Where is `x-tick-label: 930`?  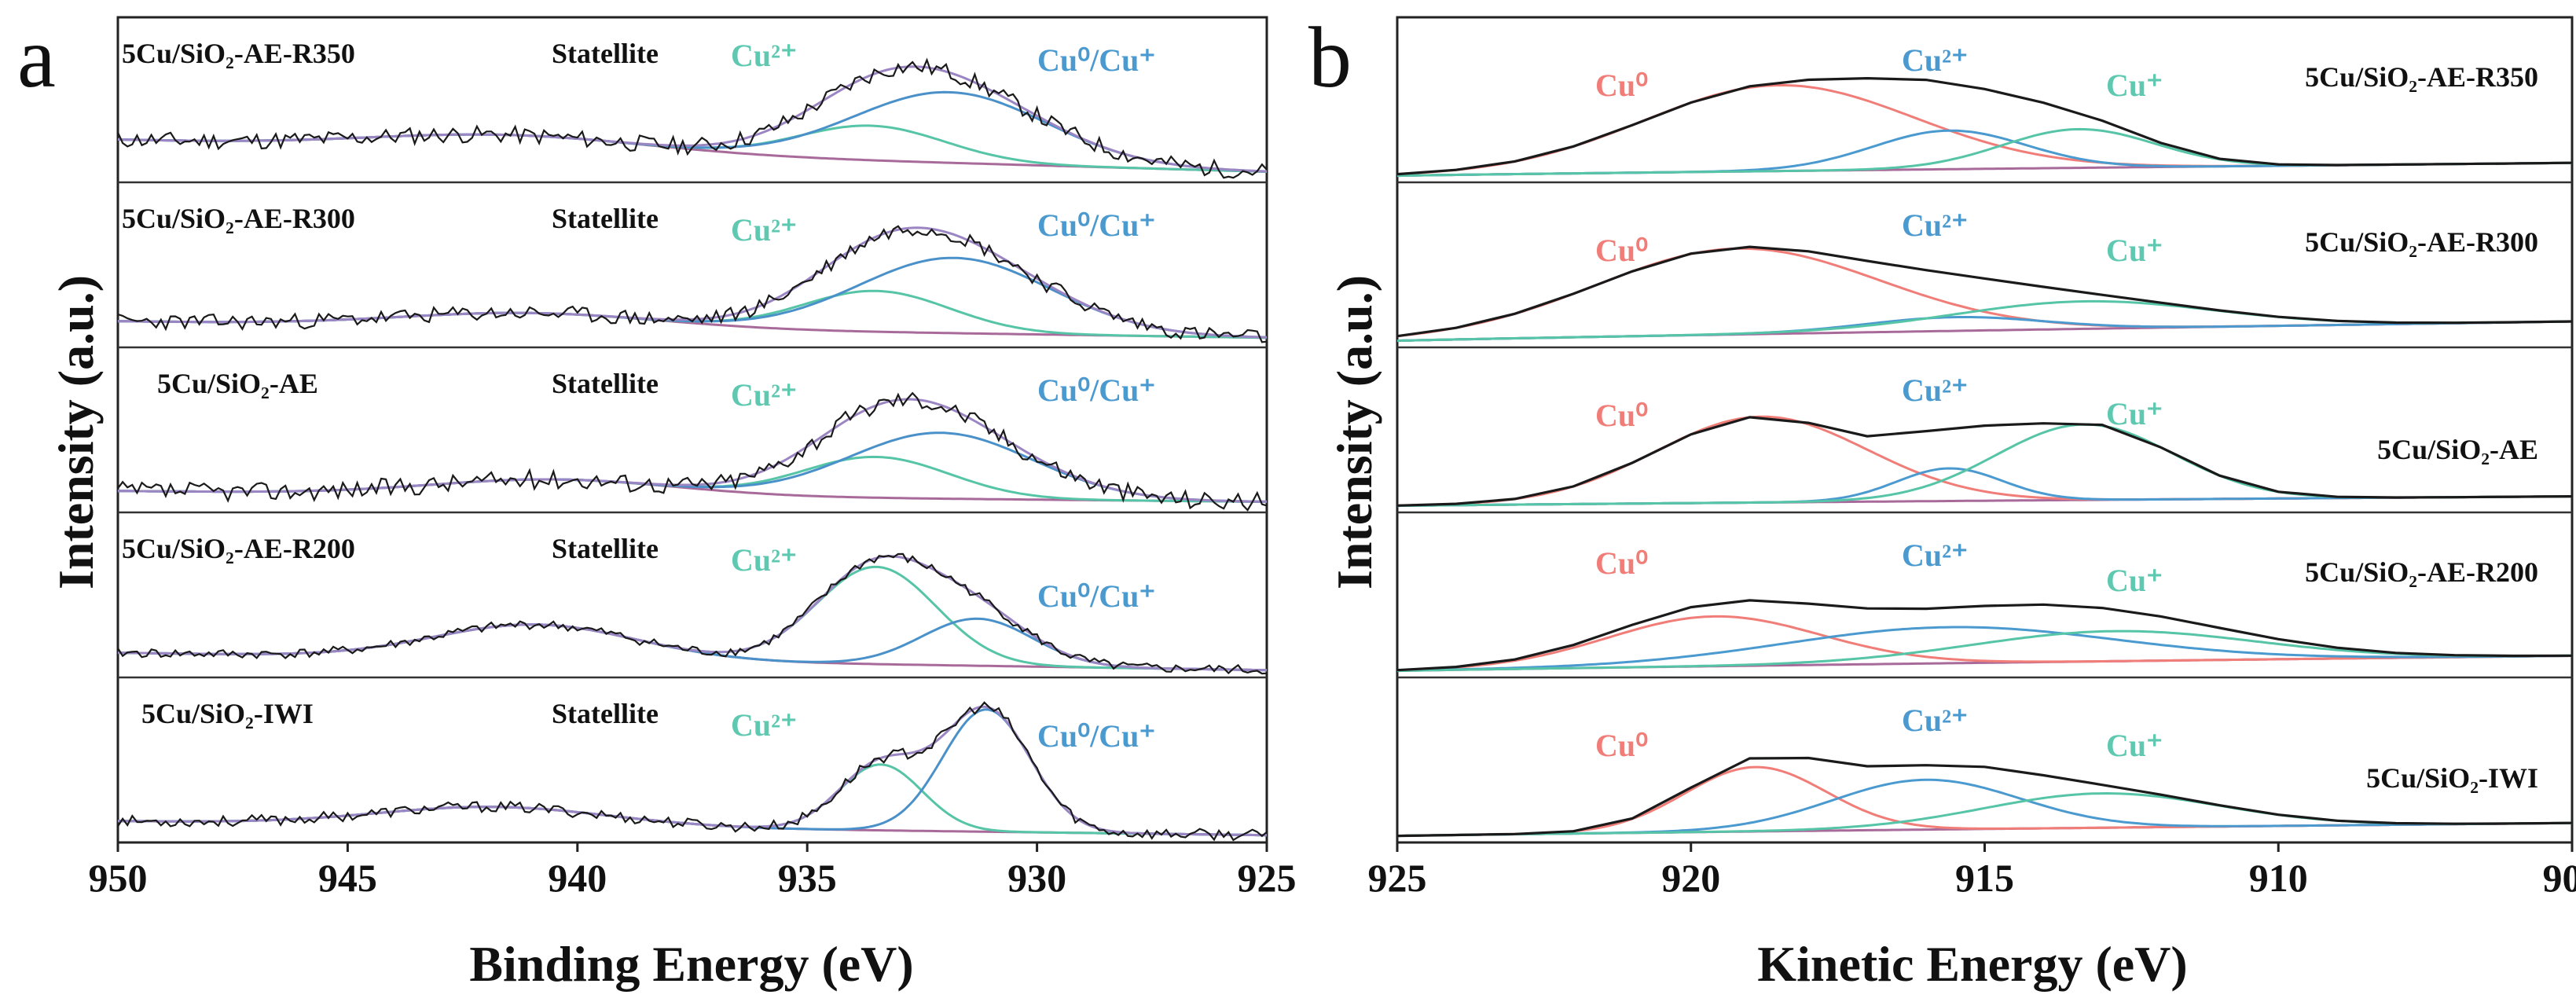
x-tick-label: 930 is located at coordinates (1036, 878).